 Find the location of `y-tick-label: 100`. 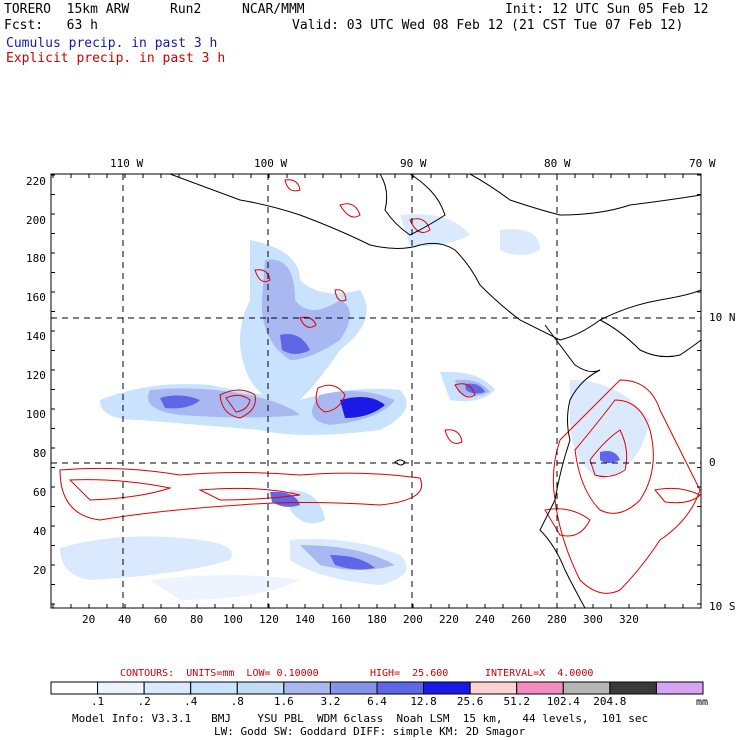

y-tick-label: 100 is located at coordinates (36, 414).